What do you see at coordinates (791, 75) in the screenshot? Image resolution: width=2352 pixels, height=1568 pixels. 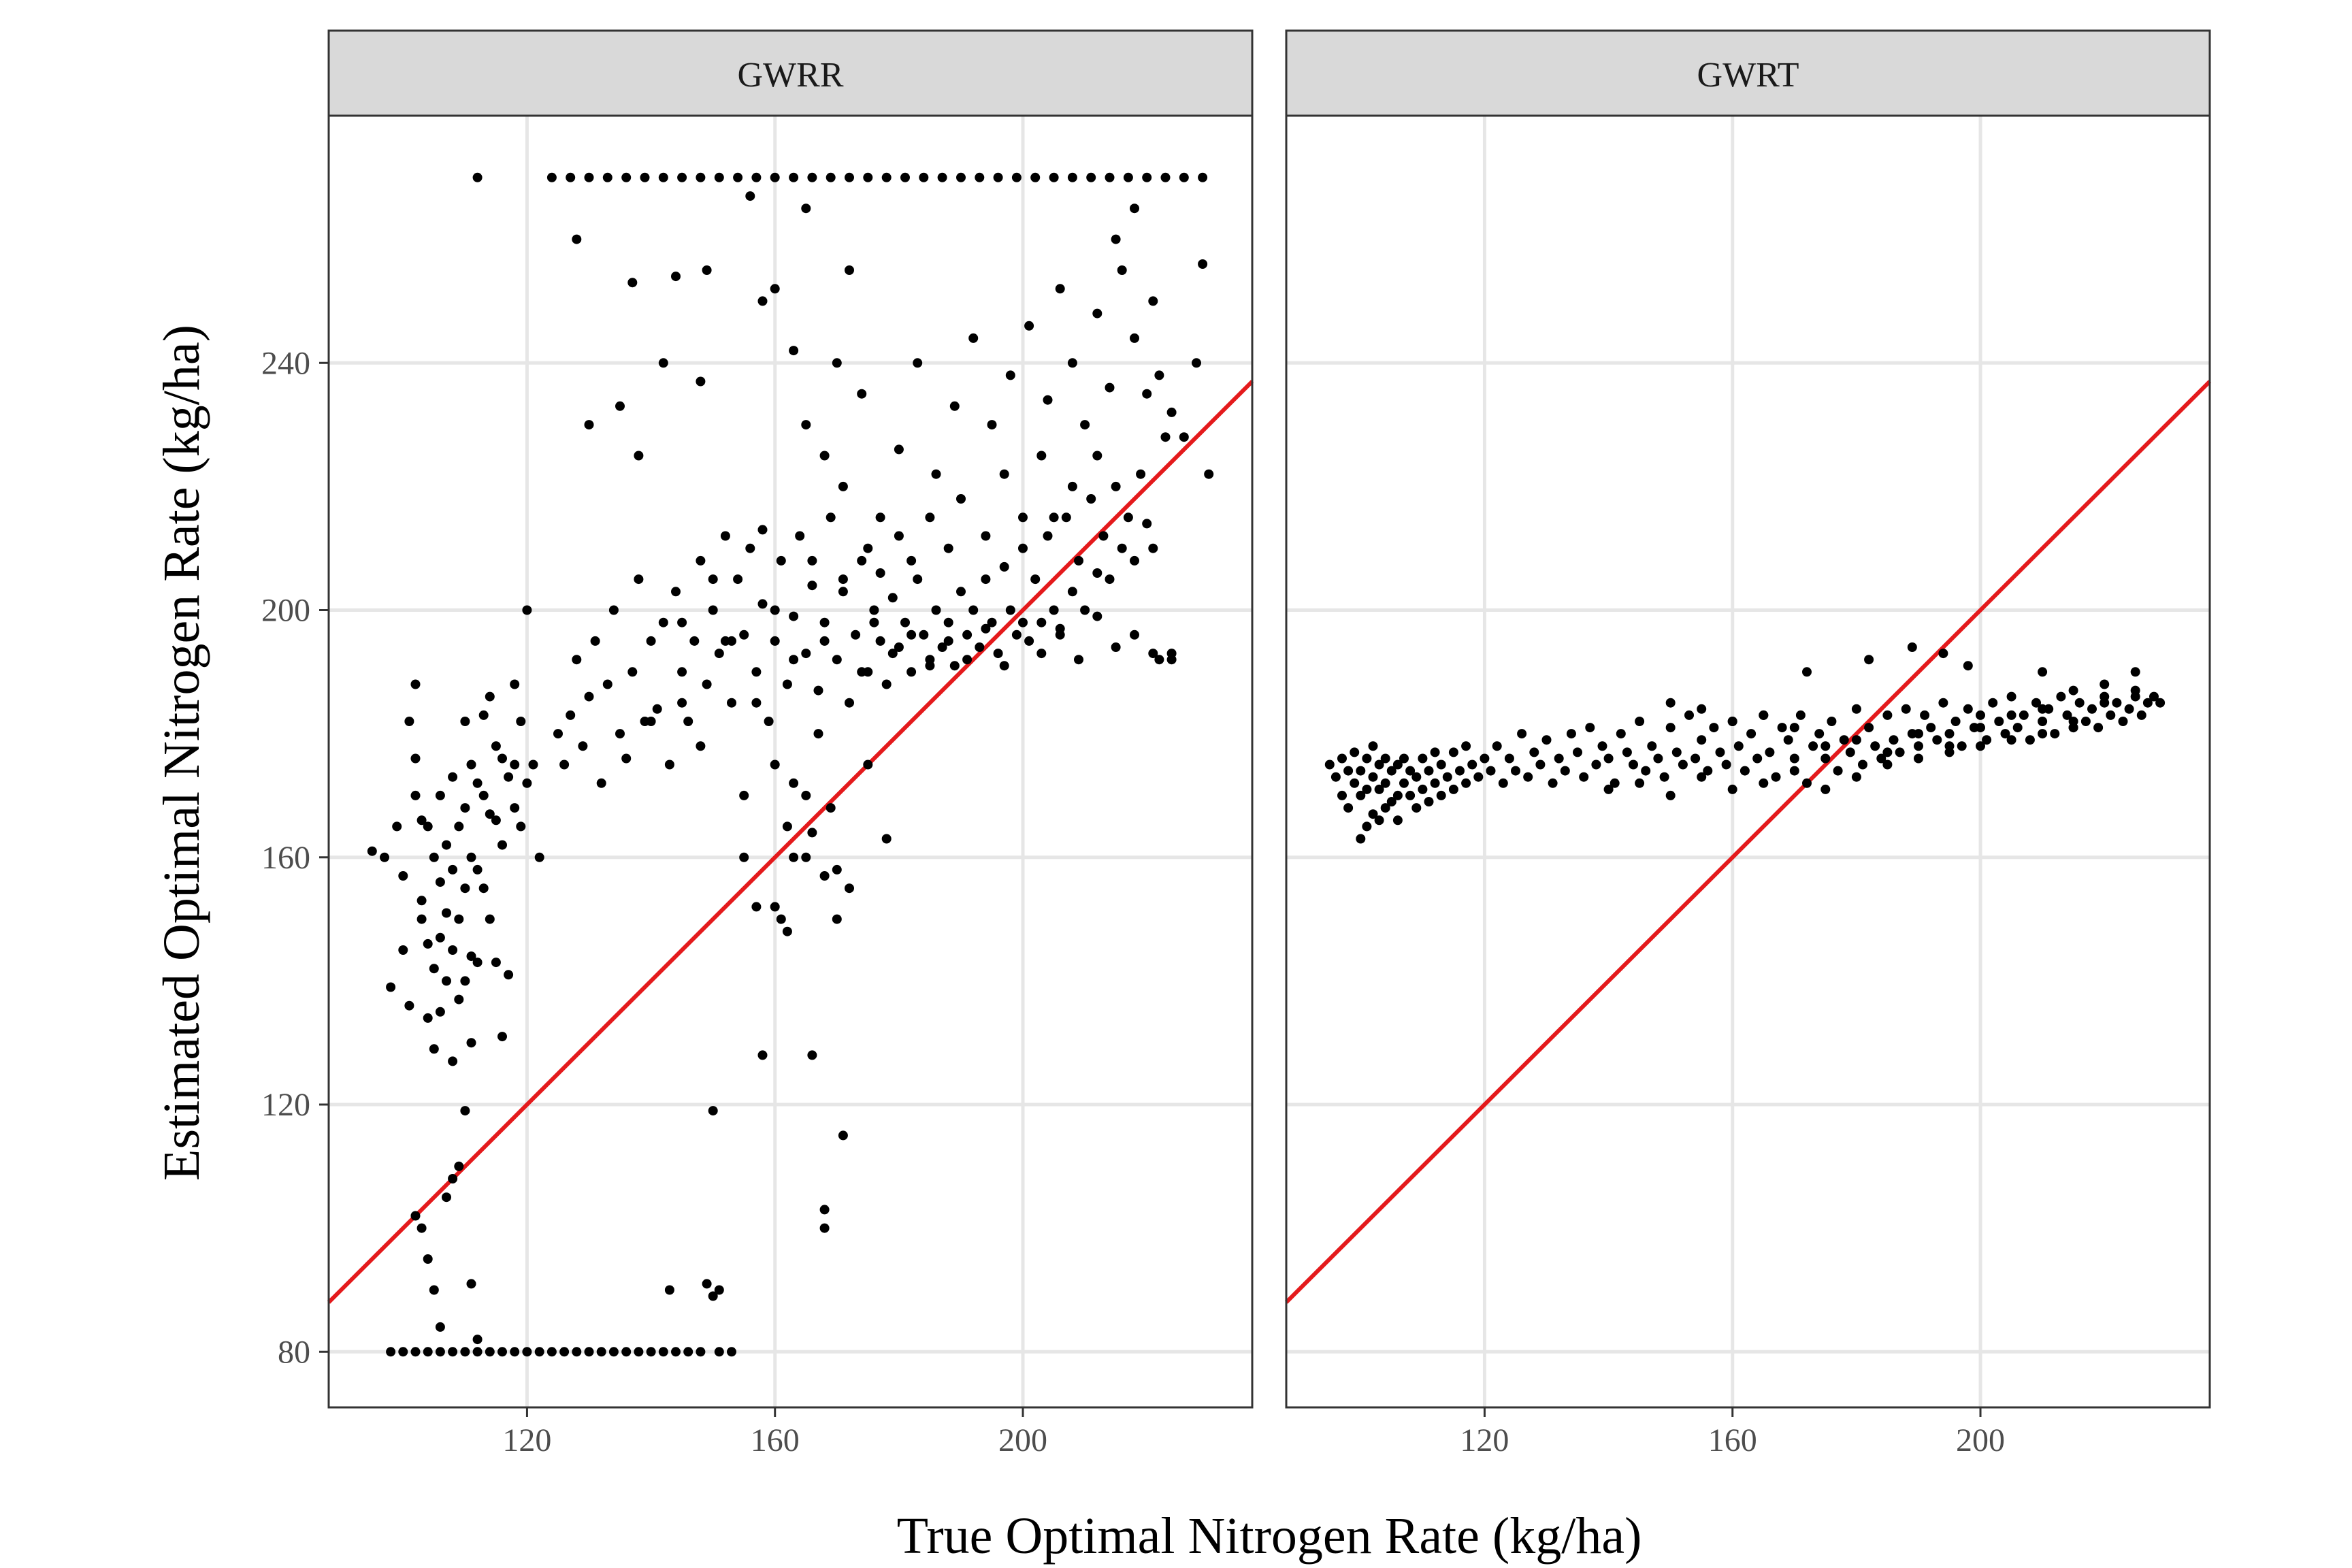 I see `panel-gwrr-label: GWRR` at bounding box center [791, 75].